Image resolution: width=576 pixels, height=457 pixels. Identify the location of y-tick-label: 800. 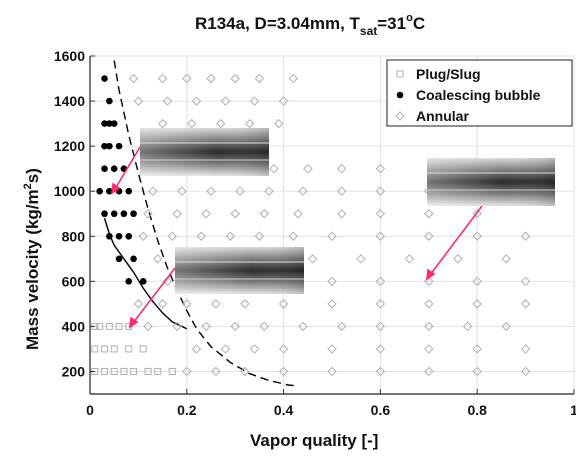
(74, 236).